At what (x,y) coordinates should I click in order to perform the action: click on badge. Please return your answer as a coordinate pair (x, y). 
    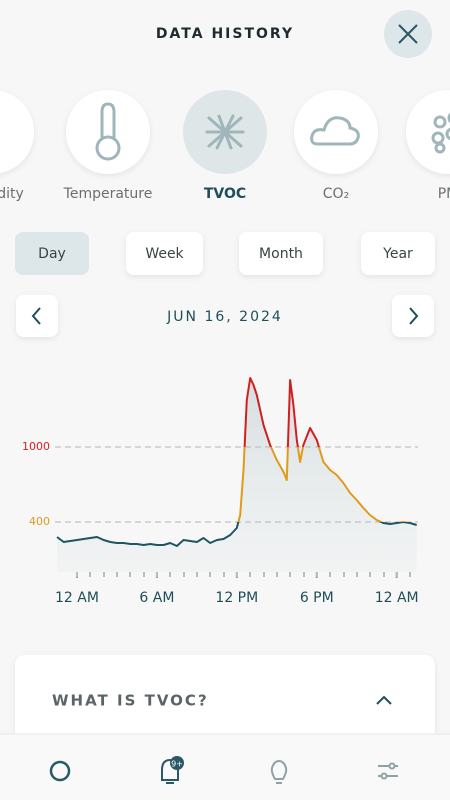
    Looking at the image, I should click on (177, 763).